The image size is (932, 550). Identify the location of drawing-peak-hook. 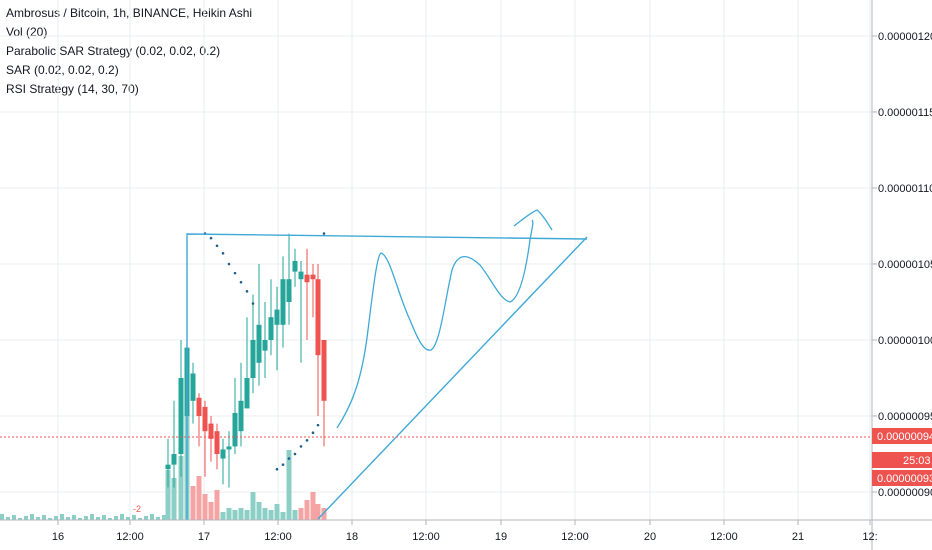
(533, 220).